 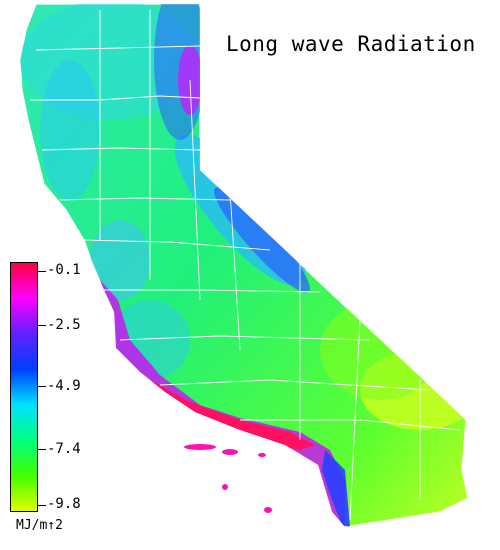 What do you see at coordinates (70, 130) in the screenshot?
I see `coast-range-cool` at bounding box center [70, 130].